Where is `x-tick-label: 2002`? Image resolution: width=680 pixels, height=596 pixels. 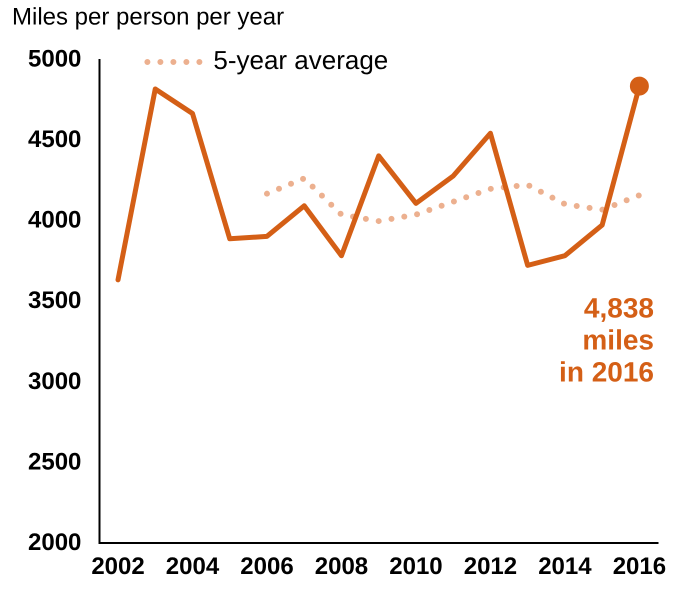 x-tick-label: 2002 is located at coordinates (118, 566).